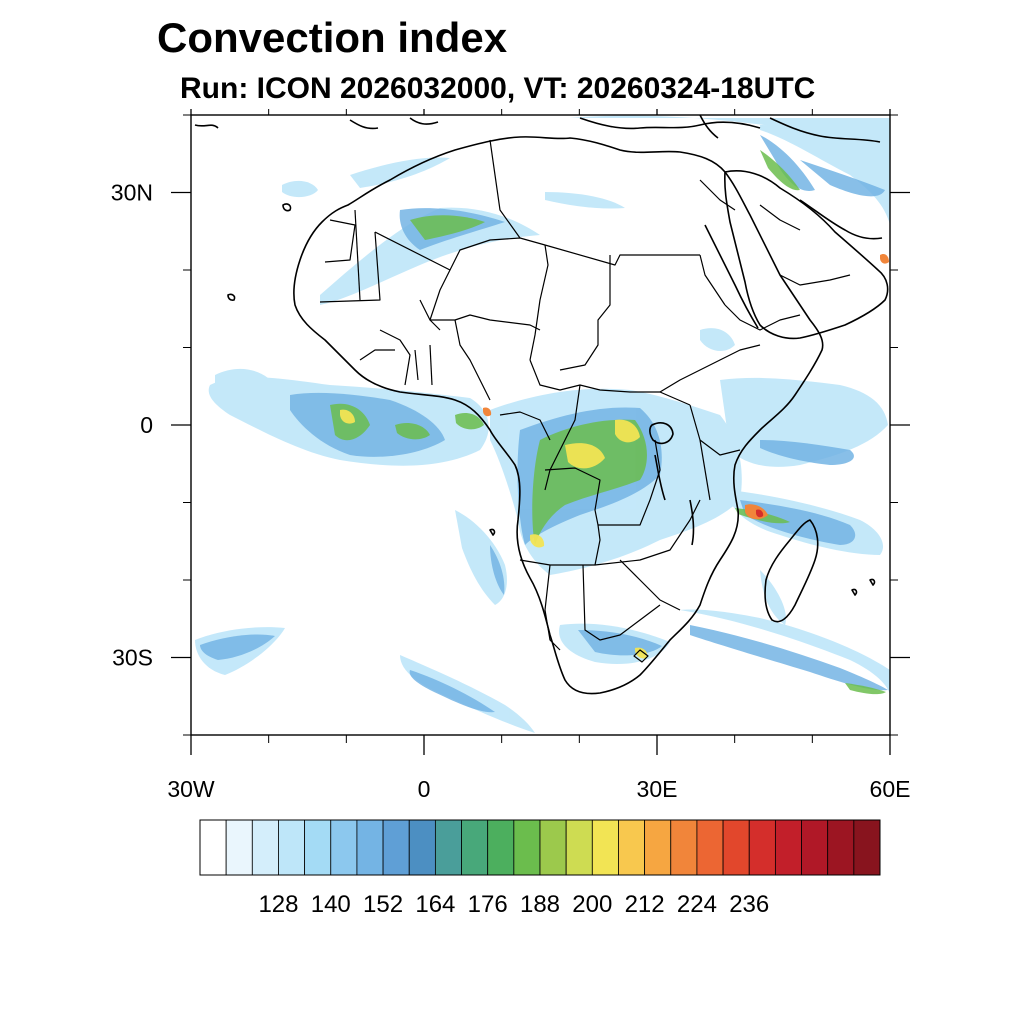  I want to click on colorbar-label: 200, so click(592, 904).